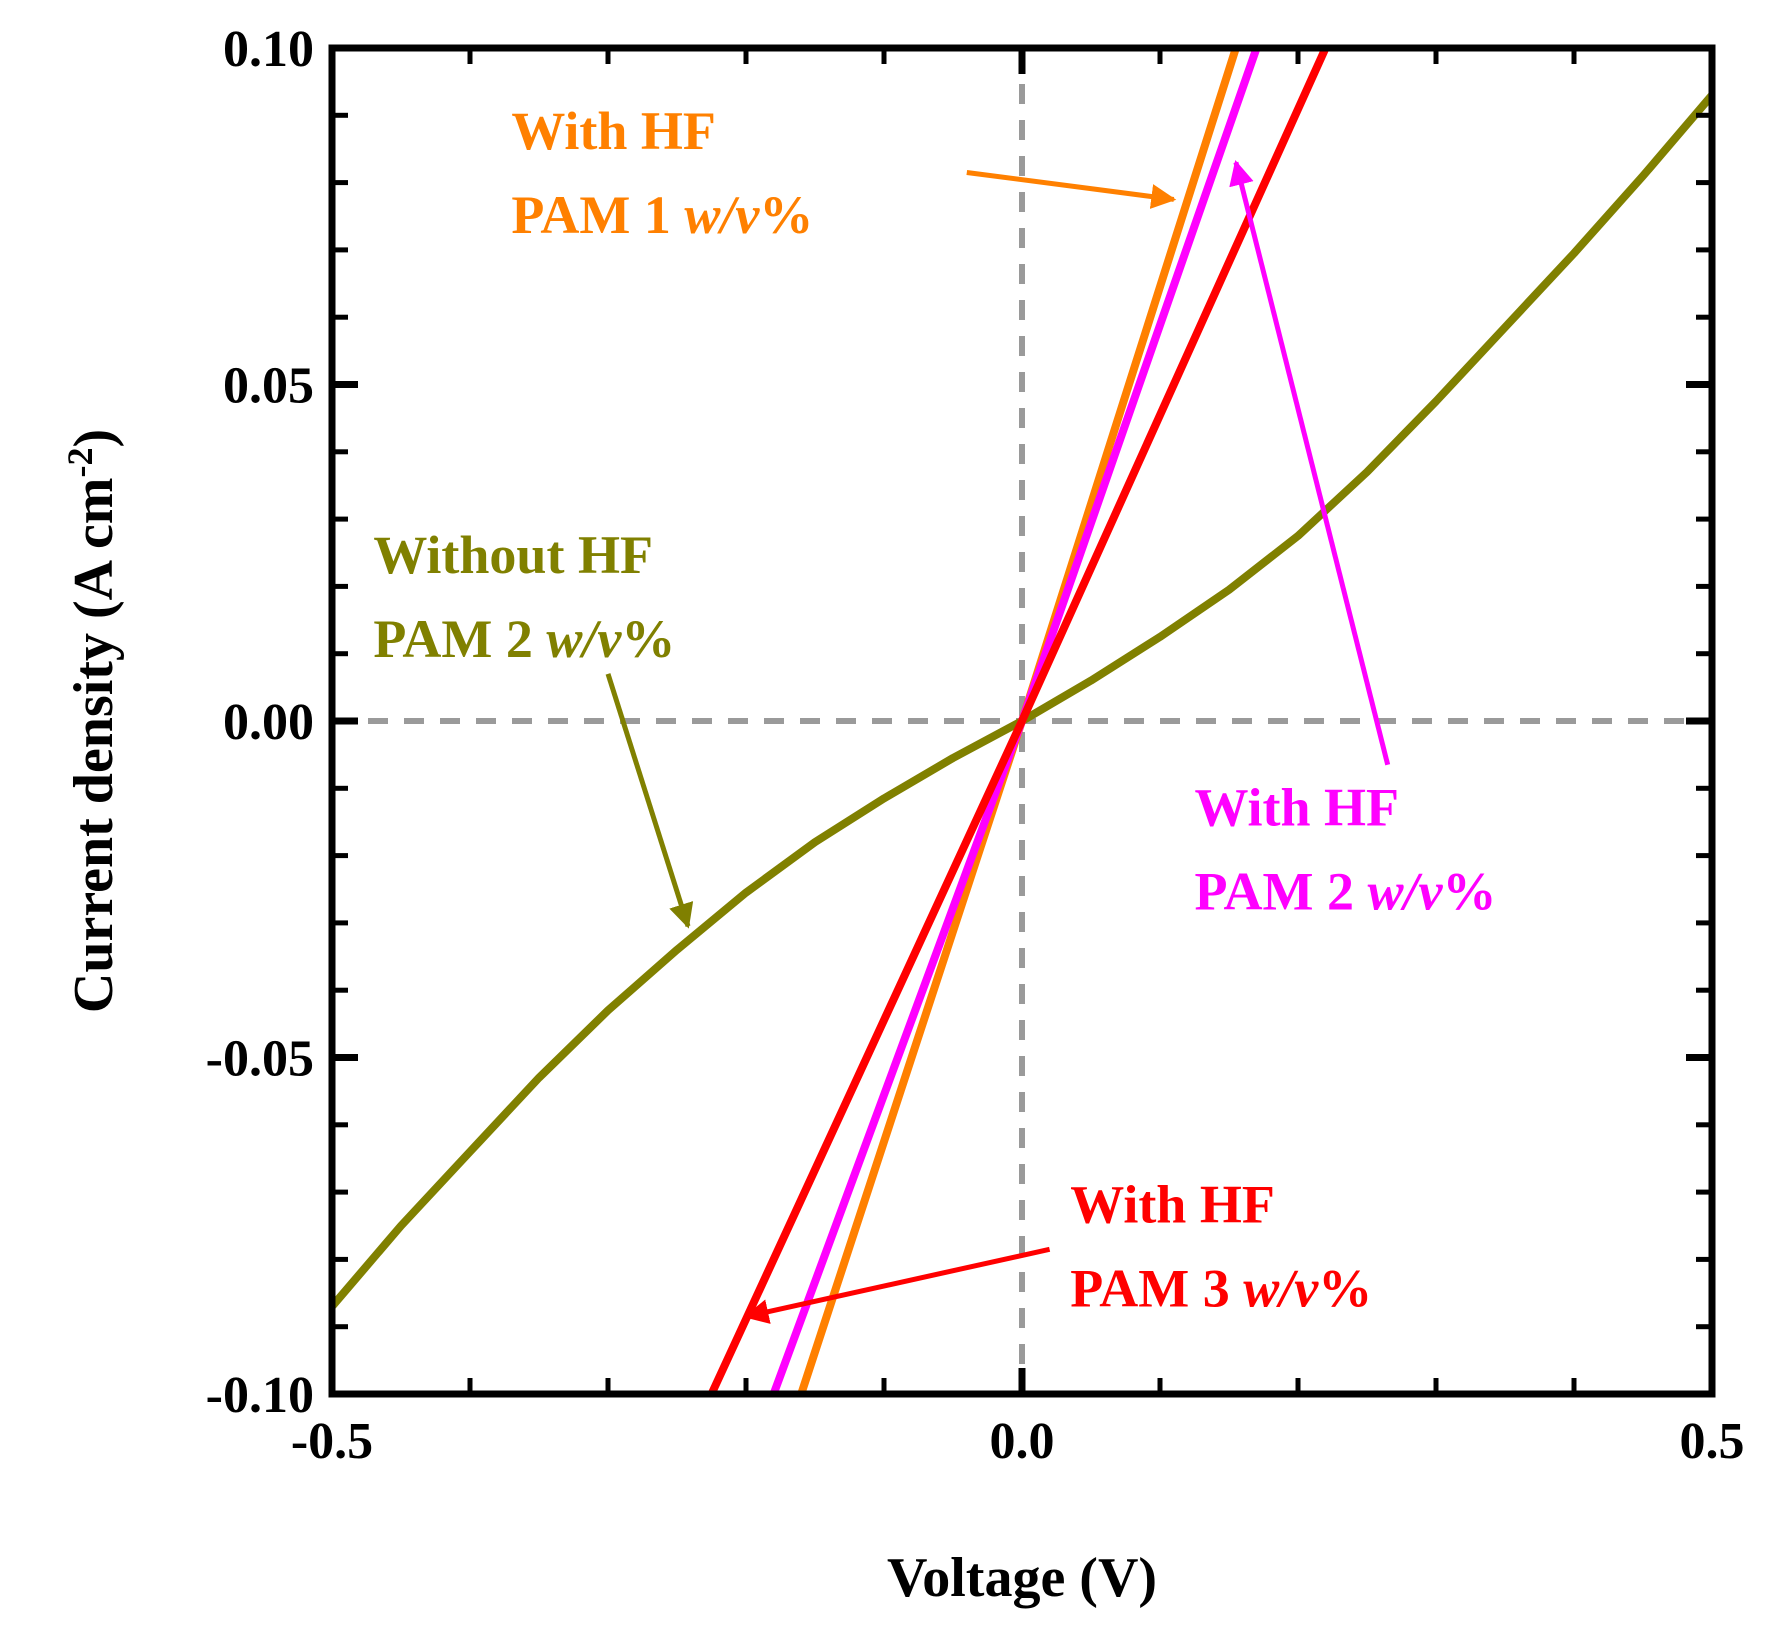 Image resolution: width=1782 pixels, height=1633 pixels. What do you see at coordinates (1022, 1578) in the screenshot?
I see `x-axis-label: Voltage (V)` at bounding box center [1022, 1578].